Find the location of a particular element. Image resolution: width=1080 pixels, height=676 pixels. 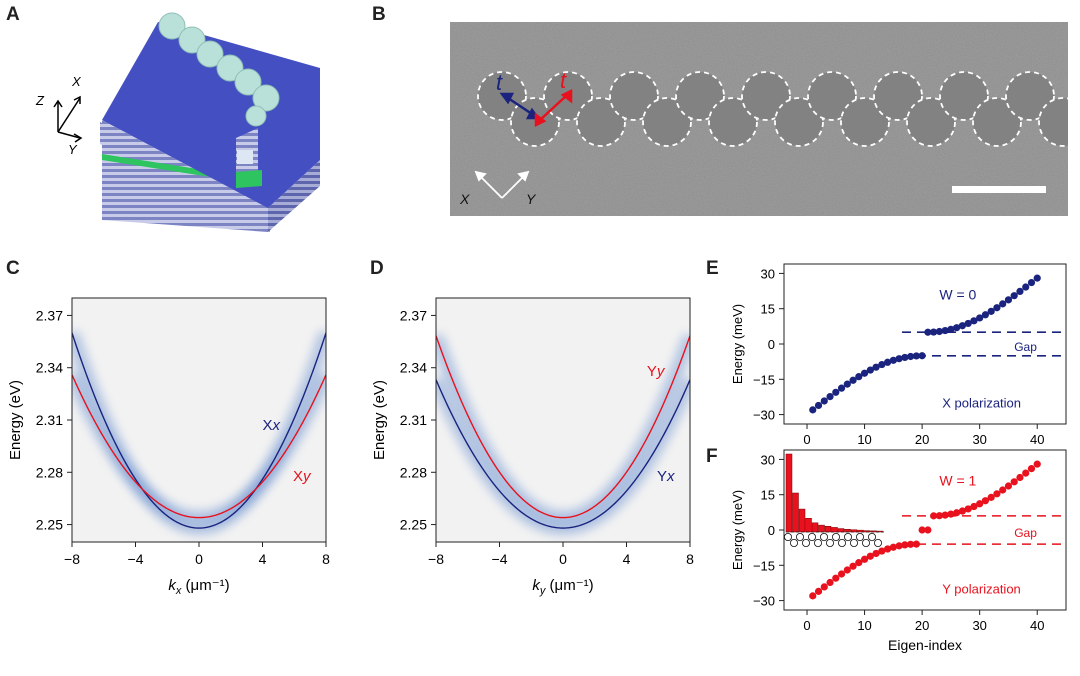

x-axis-label: ky (μm⁻¹) is located at coordinates (562, 587).